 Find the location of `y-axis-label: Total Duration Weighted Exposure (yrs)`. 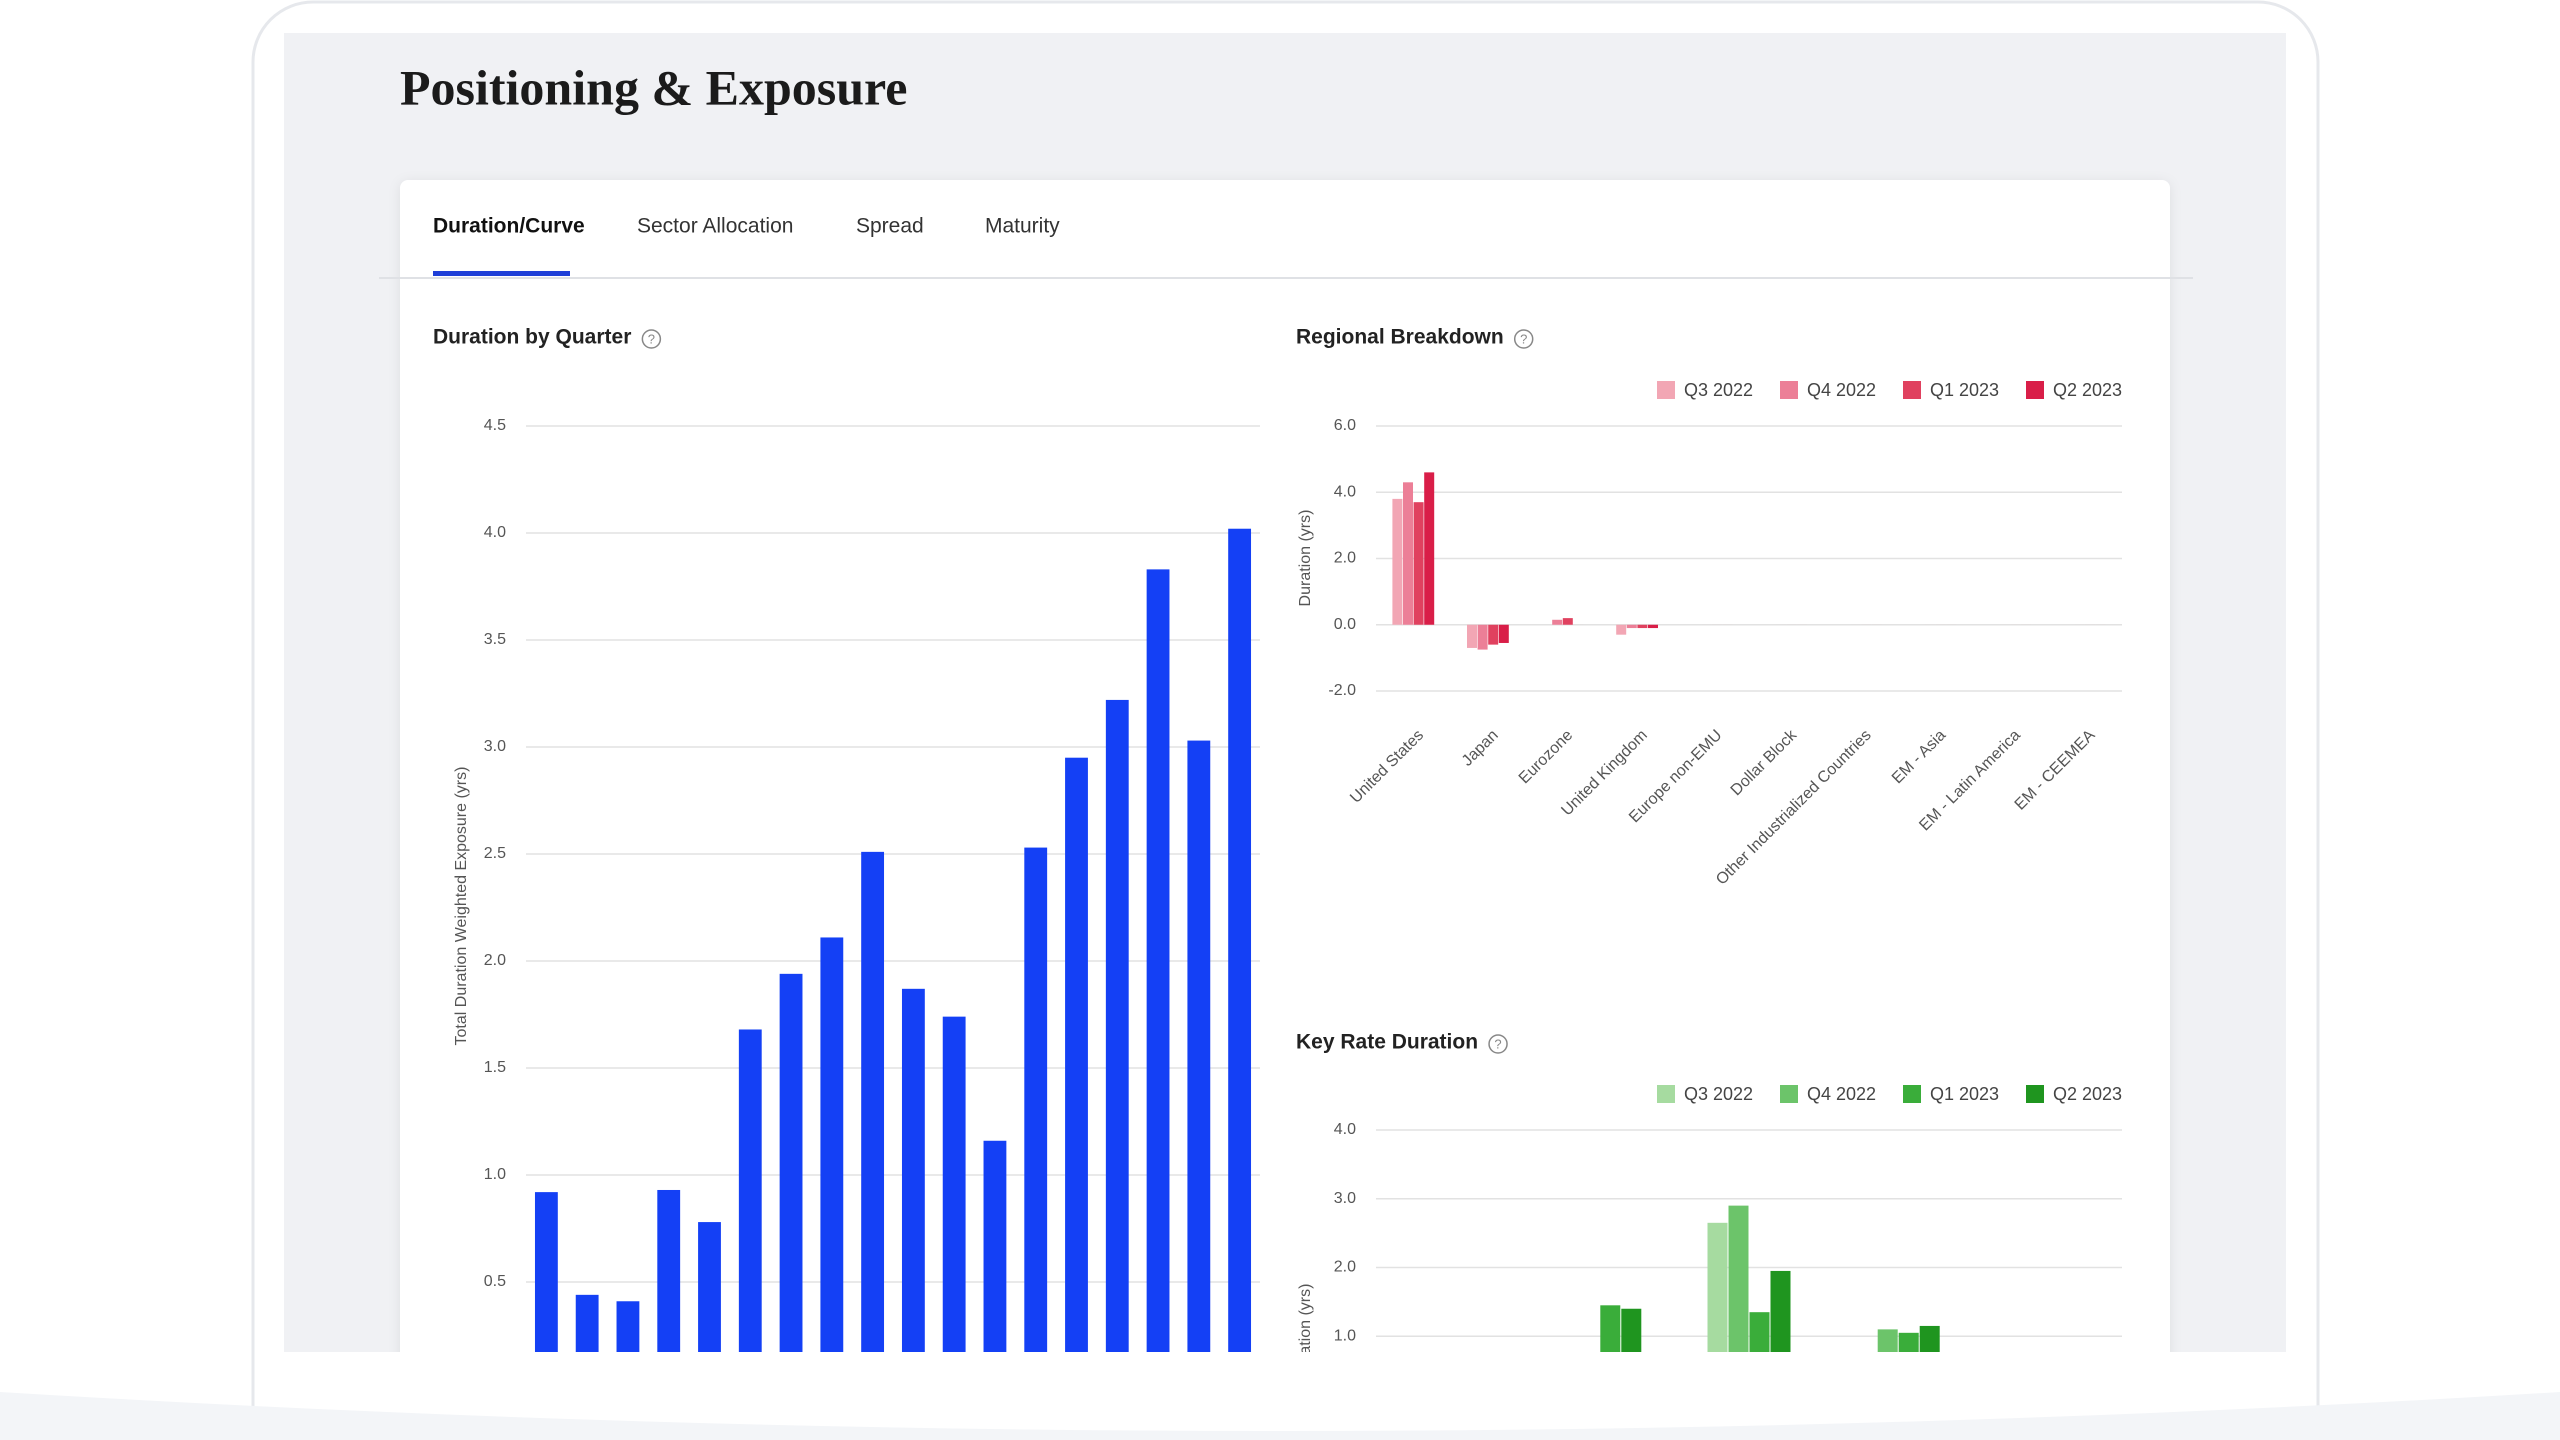

y-axis-label: Total Duration Weighted Exposure (yrs) is located at coordinates (461, 906).